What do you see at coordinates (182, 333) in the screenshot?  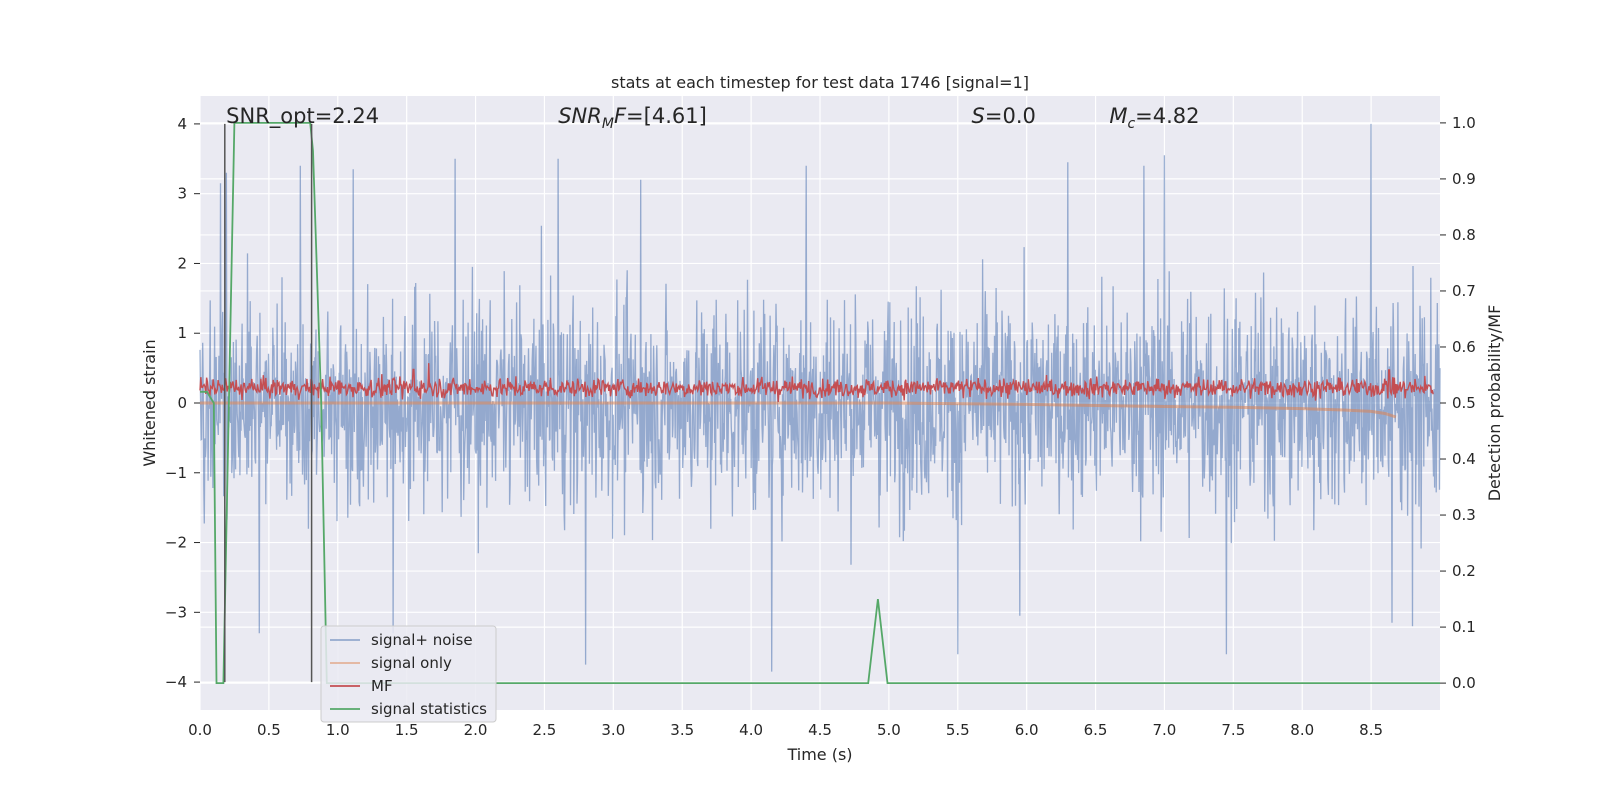 I see `left-y-tick-label: 1` at bounding box center [182, 333].